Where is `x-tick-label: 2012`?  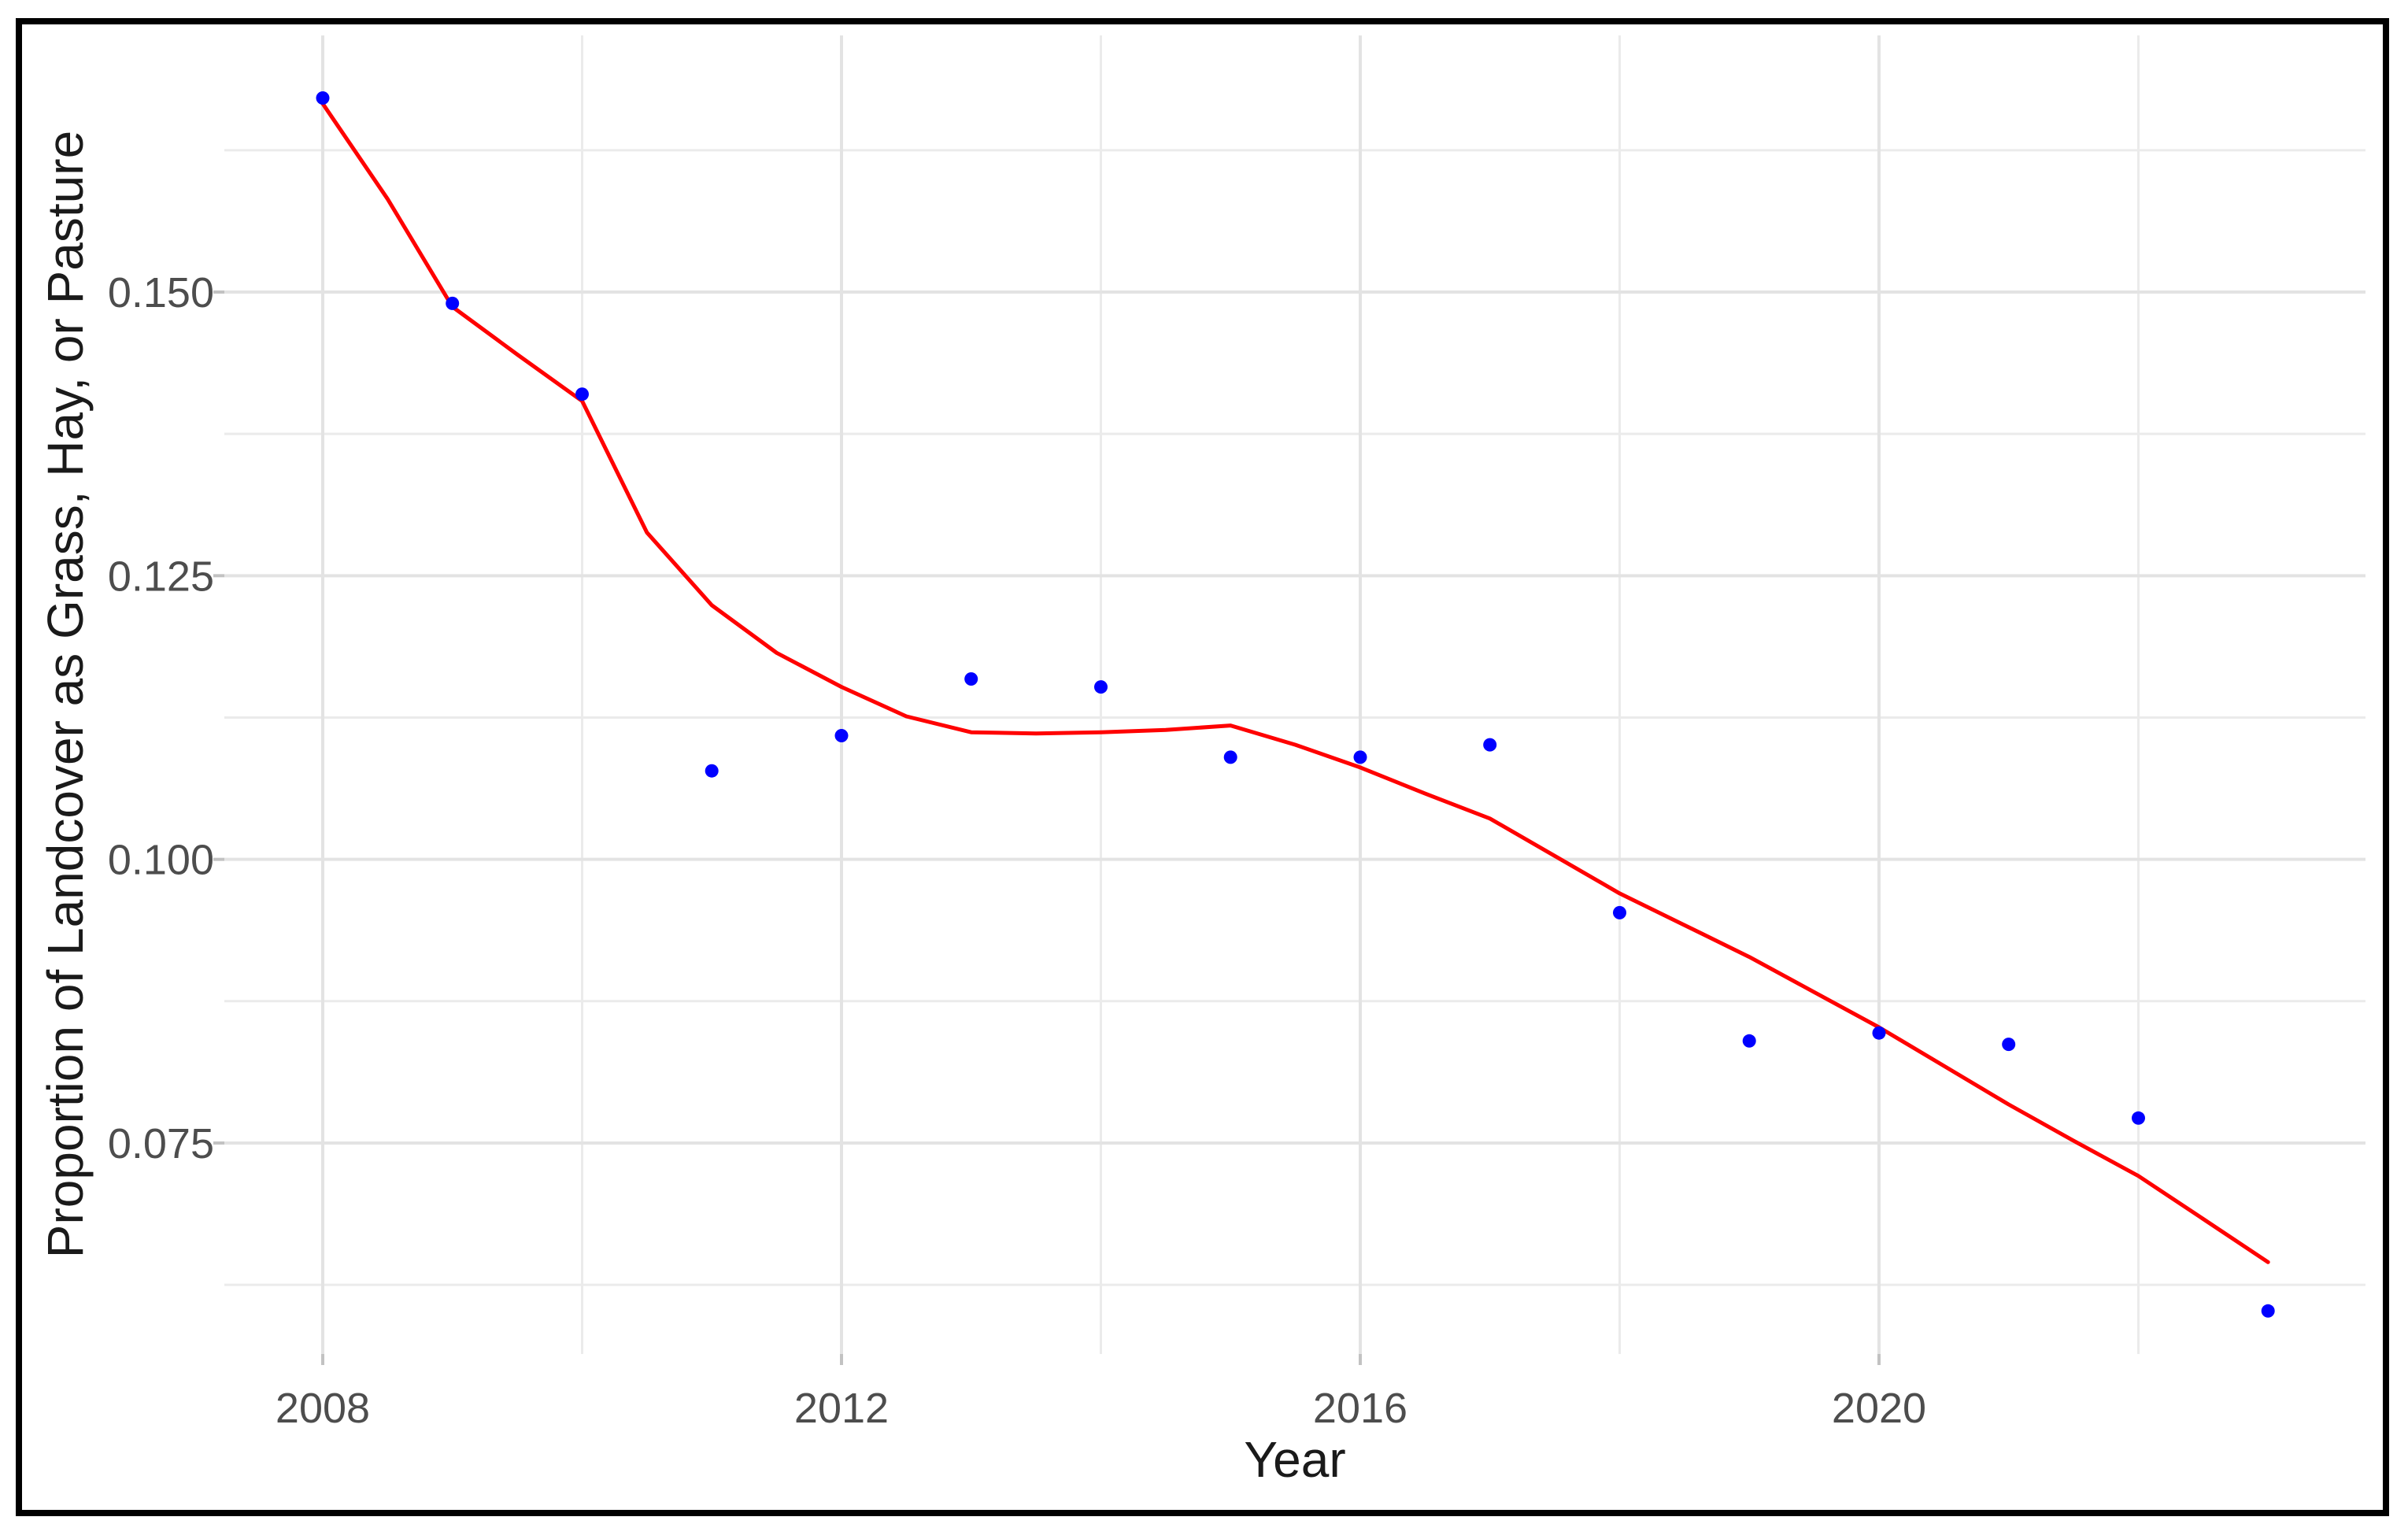
x-tick-label: 2012 is located at coordinates (841, 1408).